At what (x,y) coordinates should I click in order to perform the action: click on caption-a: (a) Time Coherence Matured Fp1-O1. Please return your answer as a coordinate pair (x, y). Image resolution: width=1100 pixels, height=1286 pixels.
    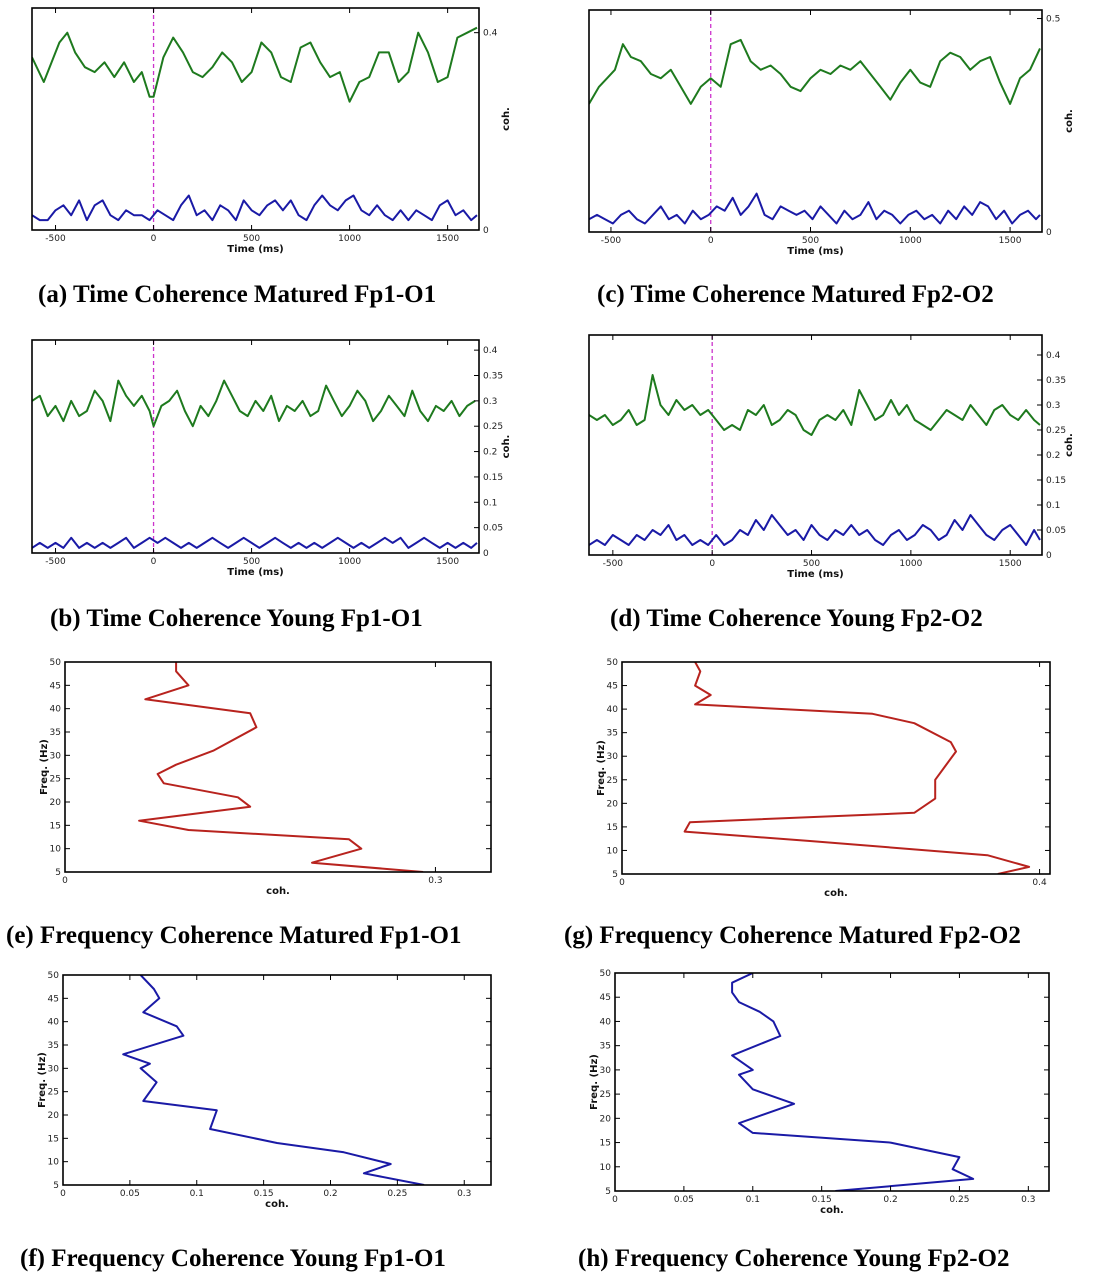
    Looking at the image, I should click on (237, 294).